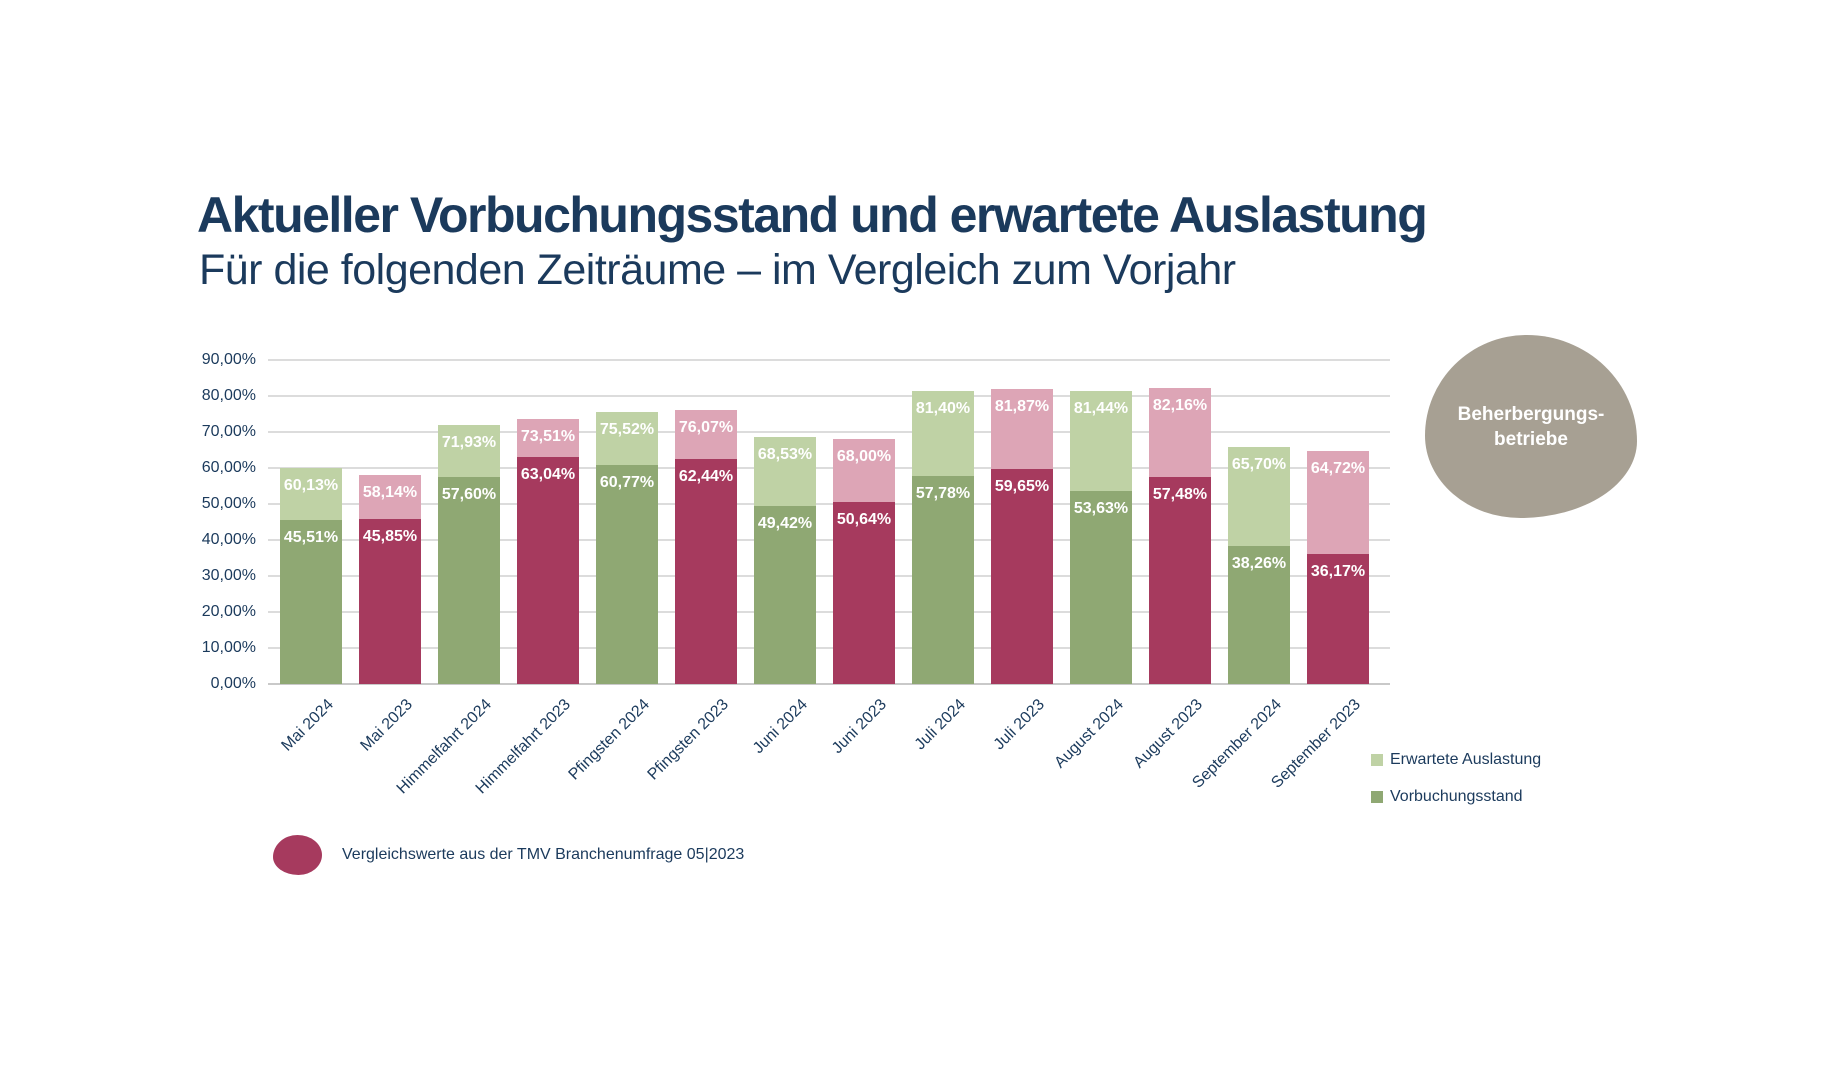 Image resolution: width=1826 pixels, height=1080 pixels. Describe the element at coordinates (228, 503) in the screenshot. I see `y-tick-label: 50,00%` at that location.